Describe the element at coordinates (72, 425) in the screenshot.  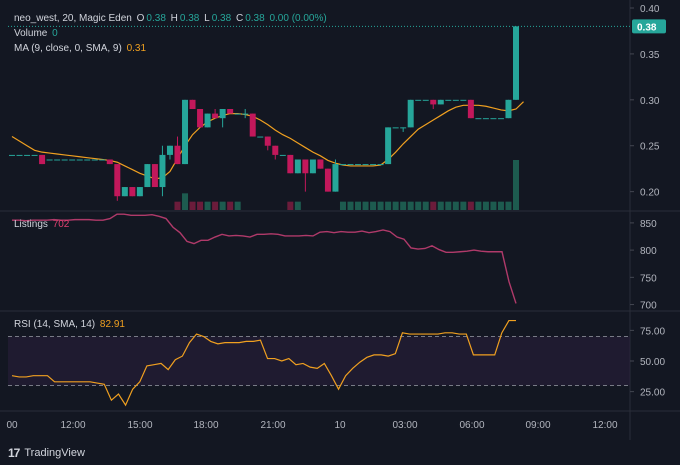
I see `time-tick-label: 12:00` at that location.